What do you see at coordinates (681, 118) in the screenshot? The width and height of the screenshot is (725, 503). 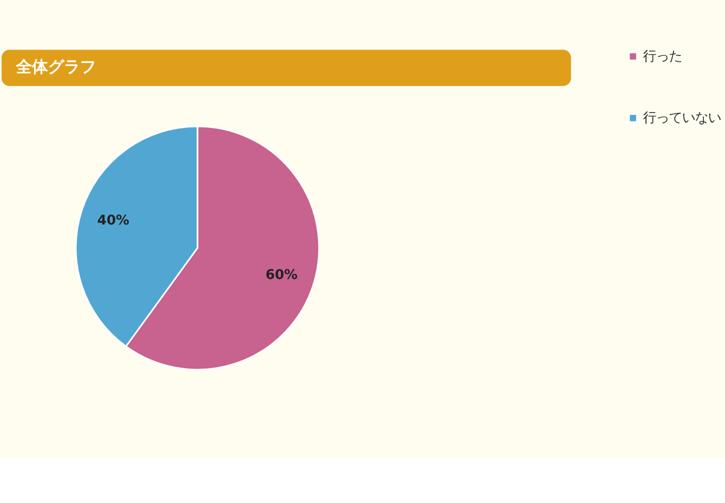 I see `legend-label: 行っていない` at bounding box center [681, 118].